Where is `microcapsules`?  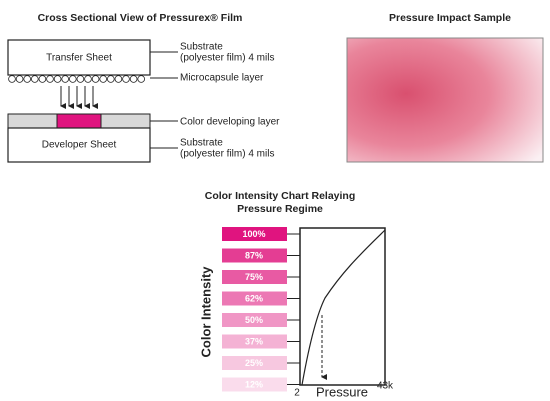
microcapsules is located at coordinates (77, 79).